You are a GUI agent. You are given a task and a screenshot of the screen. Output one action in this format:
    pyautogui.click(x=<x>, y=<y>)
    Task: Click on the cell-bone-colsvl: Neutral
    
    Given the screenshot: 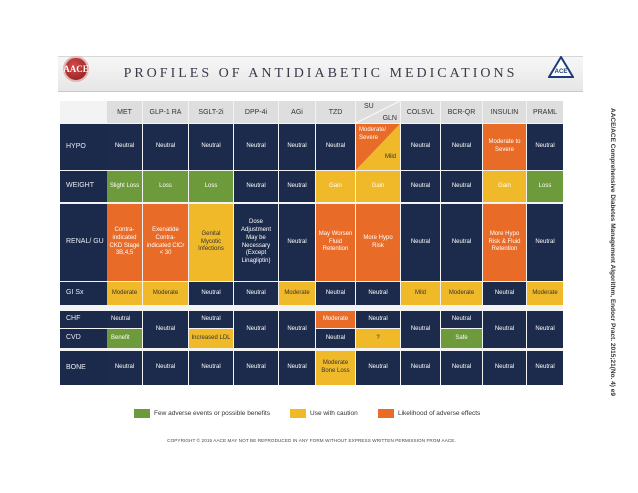 What is the action you would take?
    pyautogui.click(x=420, y=368)
    